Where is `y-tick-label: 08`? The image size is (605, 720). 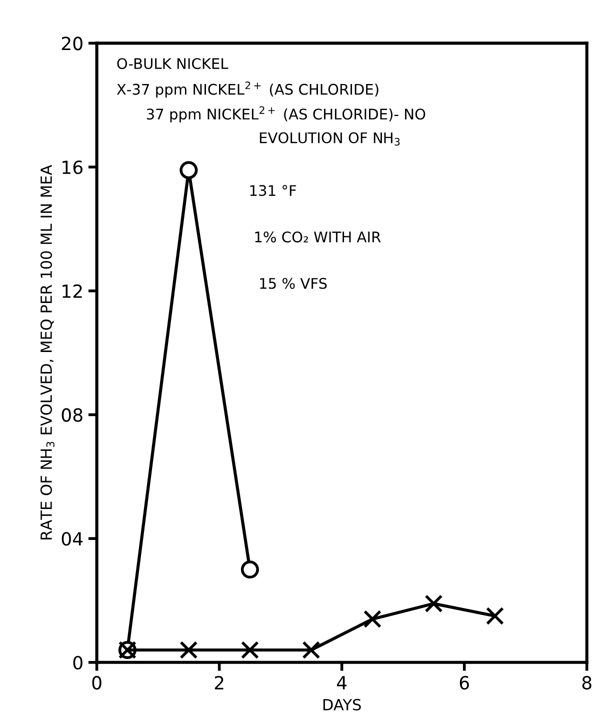
y-tick-label: 08 is located at coordinates (72, 415).